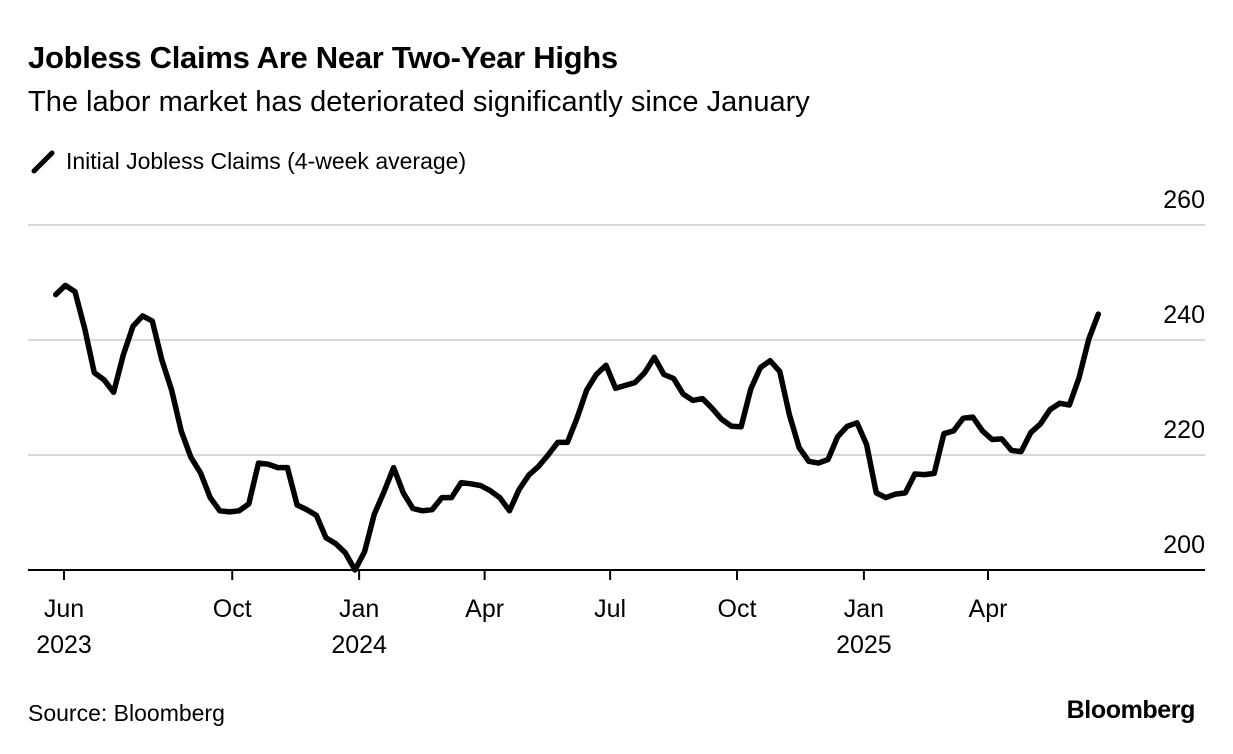 The image size is (1233, 754). What do you see at coordinates (1184, 200) in the screenshot?
I see `y-tick-label: 260` at bounding box center [1184, 200].